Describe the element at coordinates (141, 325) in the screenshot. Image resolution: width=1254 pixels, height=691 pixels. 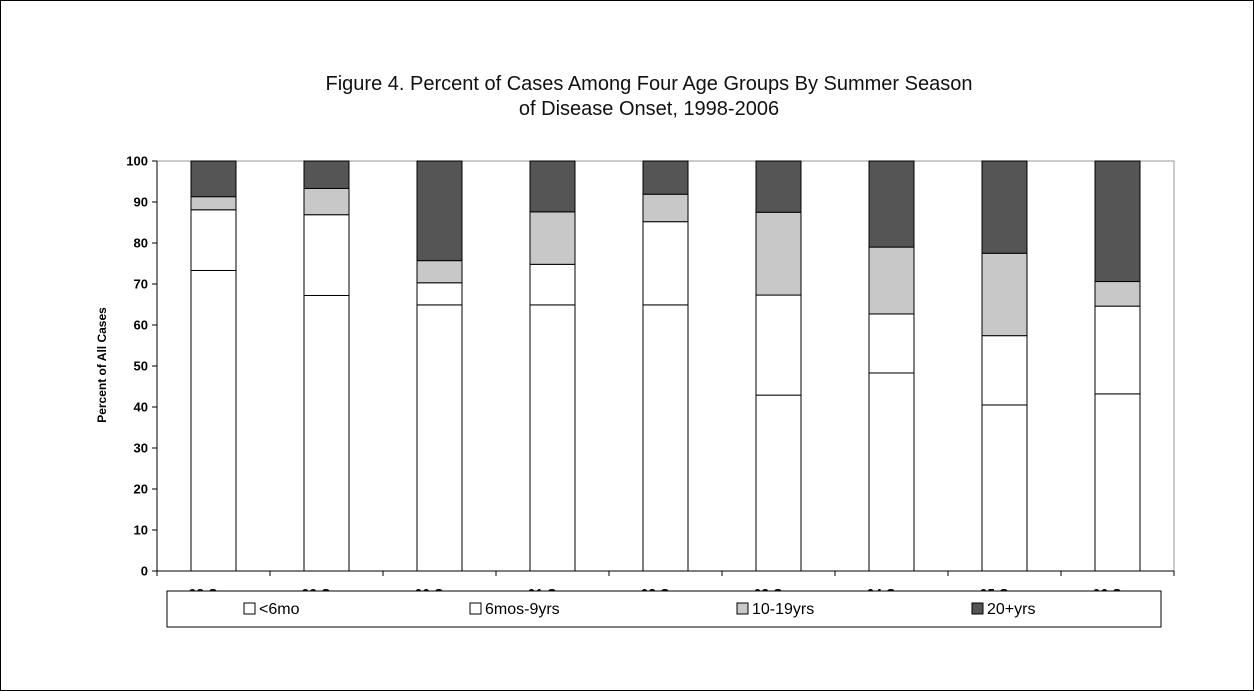
I see `y-tick-label: 60` at that location.